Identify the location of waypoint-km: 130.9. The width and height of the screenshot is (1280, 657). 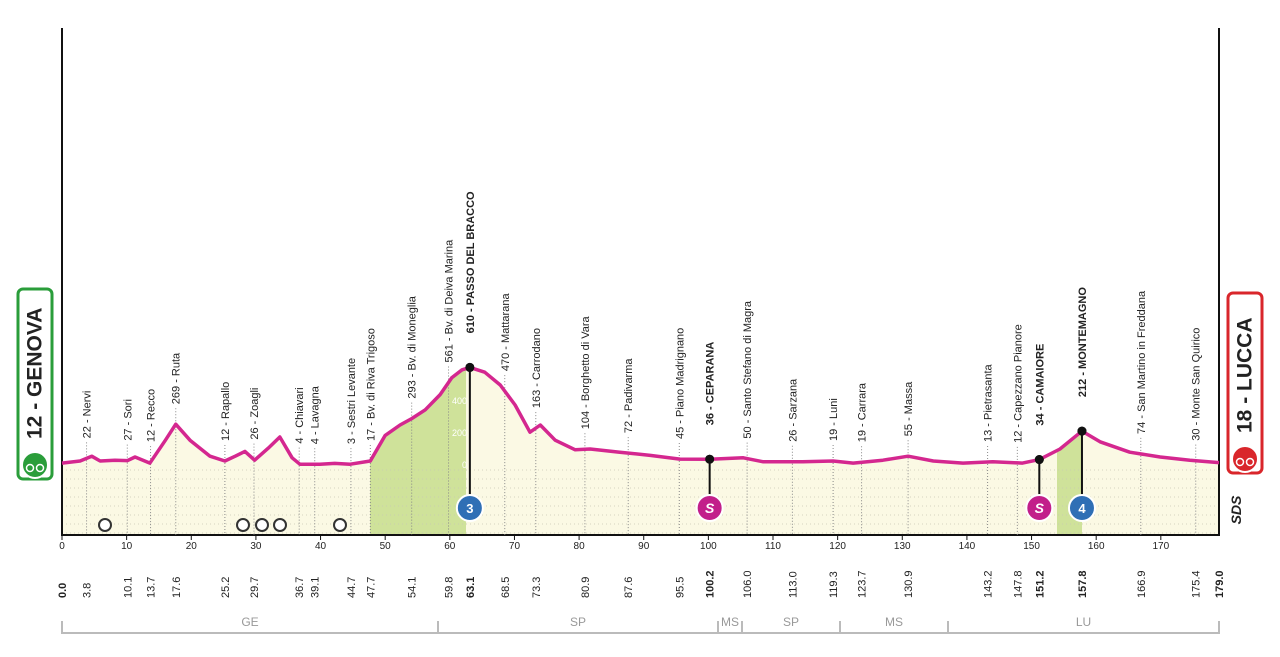
(909, 584).